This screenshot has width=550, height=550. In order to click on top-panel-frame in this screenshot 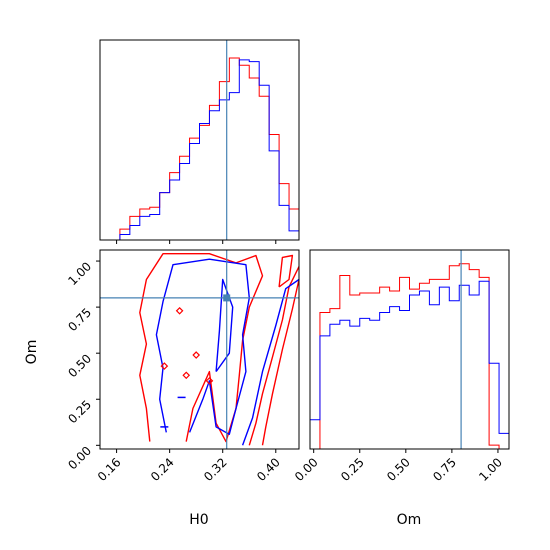, I will do `click(199, 140)`.